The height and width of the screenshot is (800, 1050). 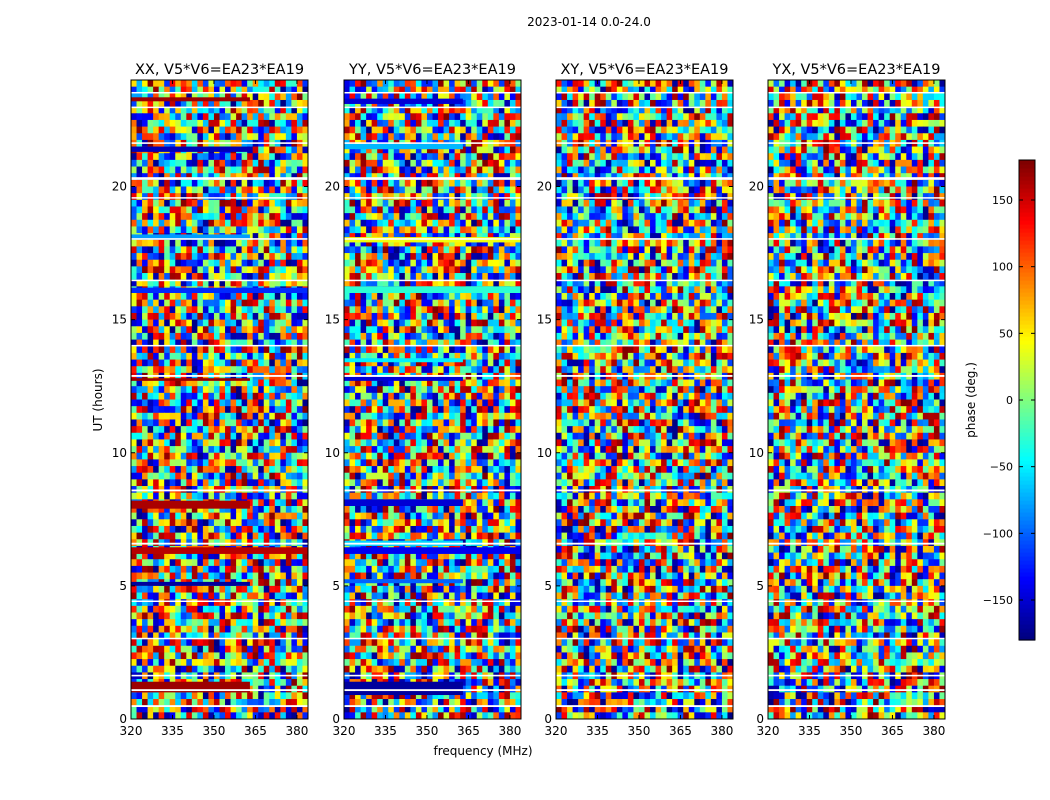 I want to click on colorbar-tick-label: 150, so click(x=1002, y=200).